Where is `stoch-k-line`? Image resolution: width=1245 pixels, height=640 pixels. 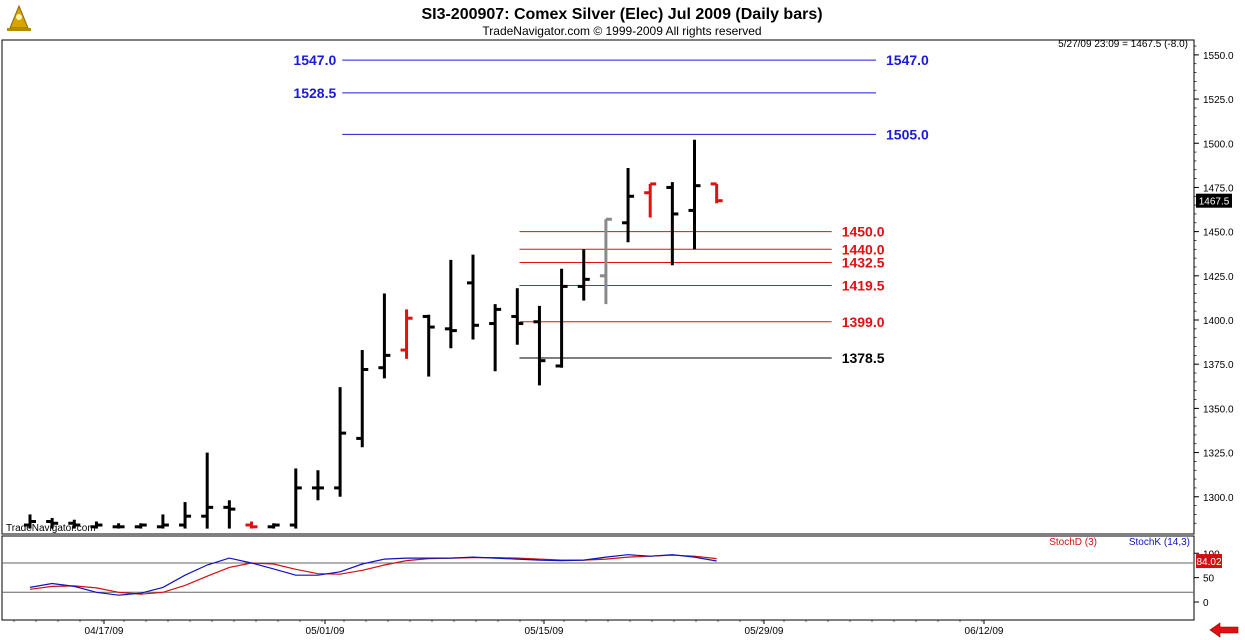 stoch-k-line is located at coordinates (373, 575).